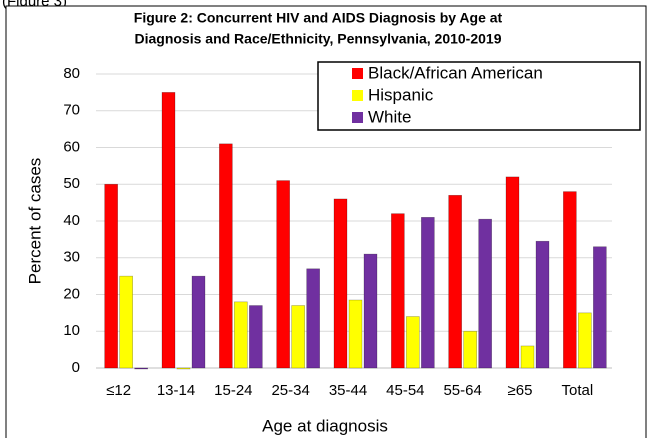  What do you see at coordinates (520, 390) in the screenshot?
I see `x-tick-label: ≥65` at bounding box center [520, 390].